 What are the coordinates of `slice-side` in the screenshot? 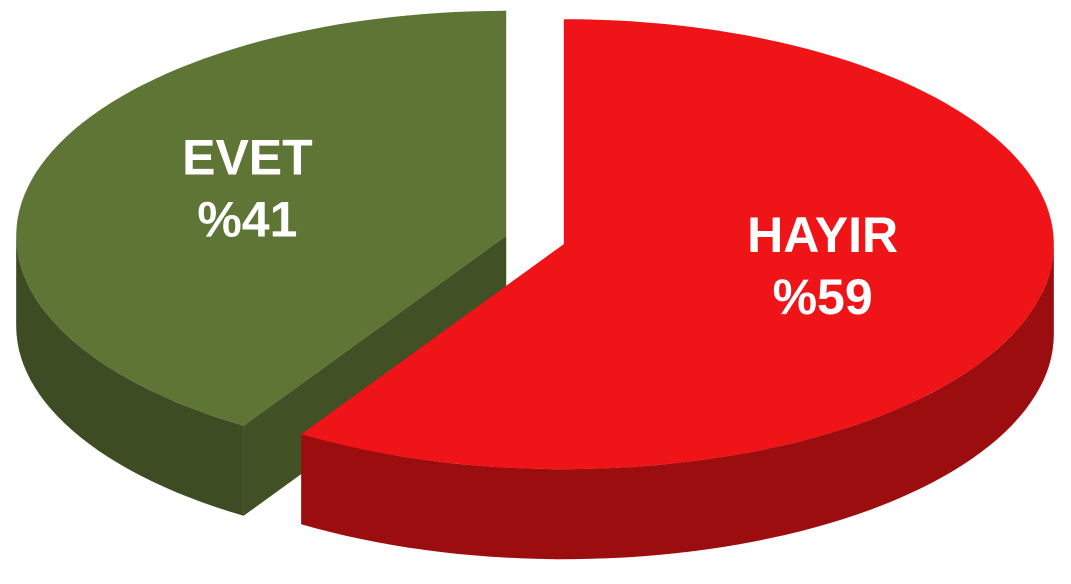 It's located at (130, 375).